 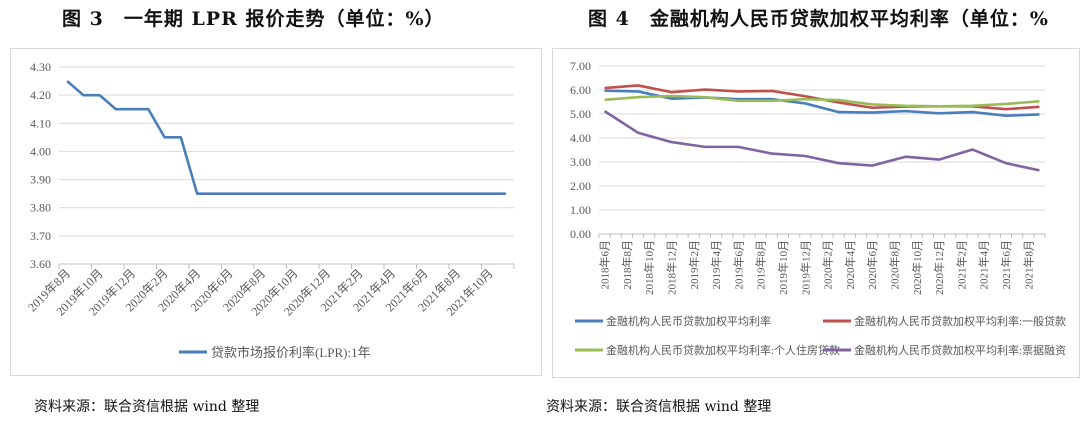 I want to click on figure-3-title: 图 3 一年期 LPR 报价走势（单位：%）, so click(x=253, y=19).